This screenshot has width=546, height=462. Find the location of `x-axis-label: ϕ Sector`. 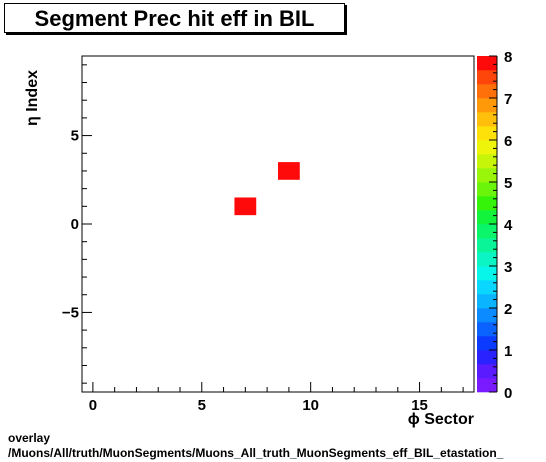

x-axis-label: ϕ Sector is located at coordinates (441, 419).